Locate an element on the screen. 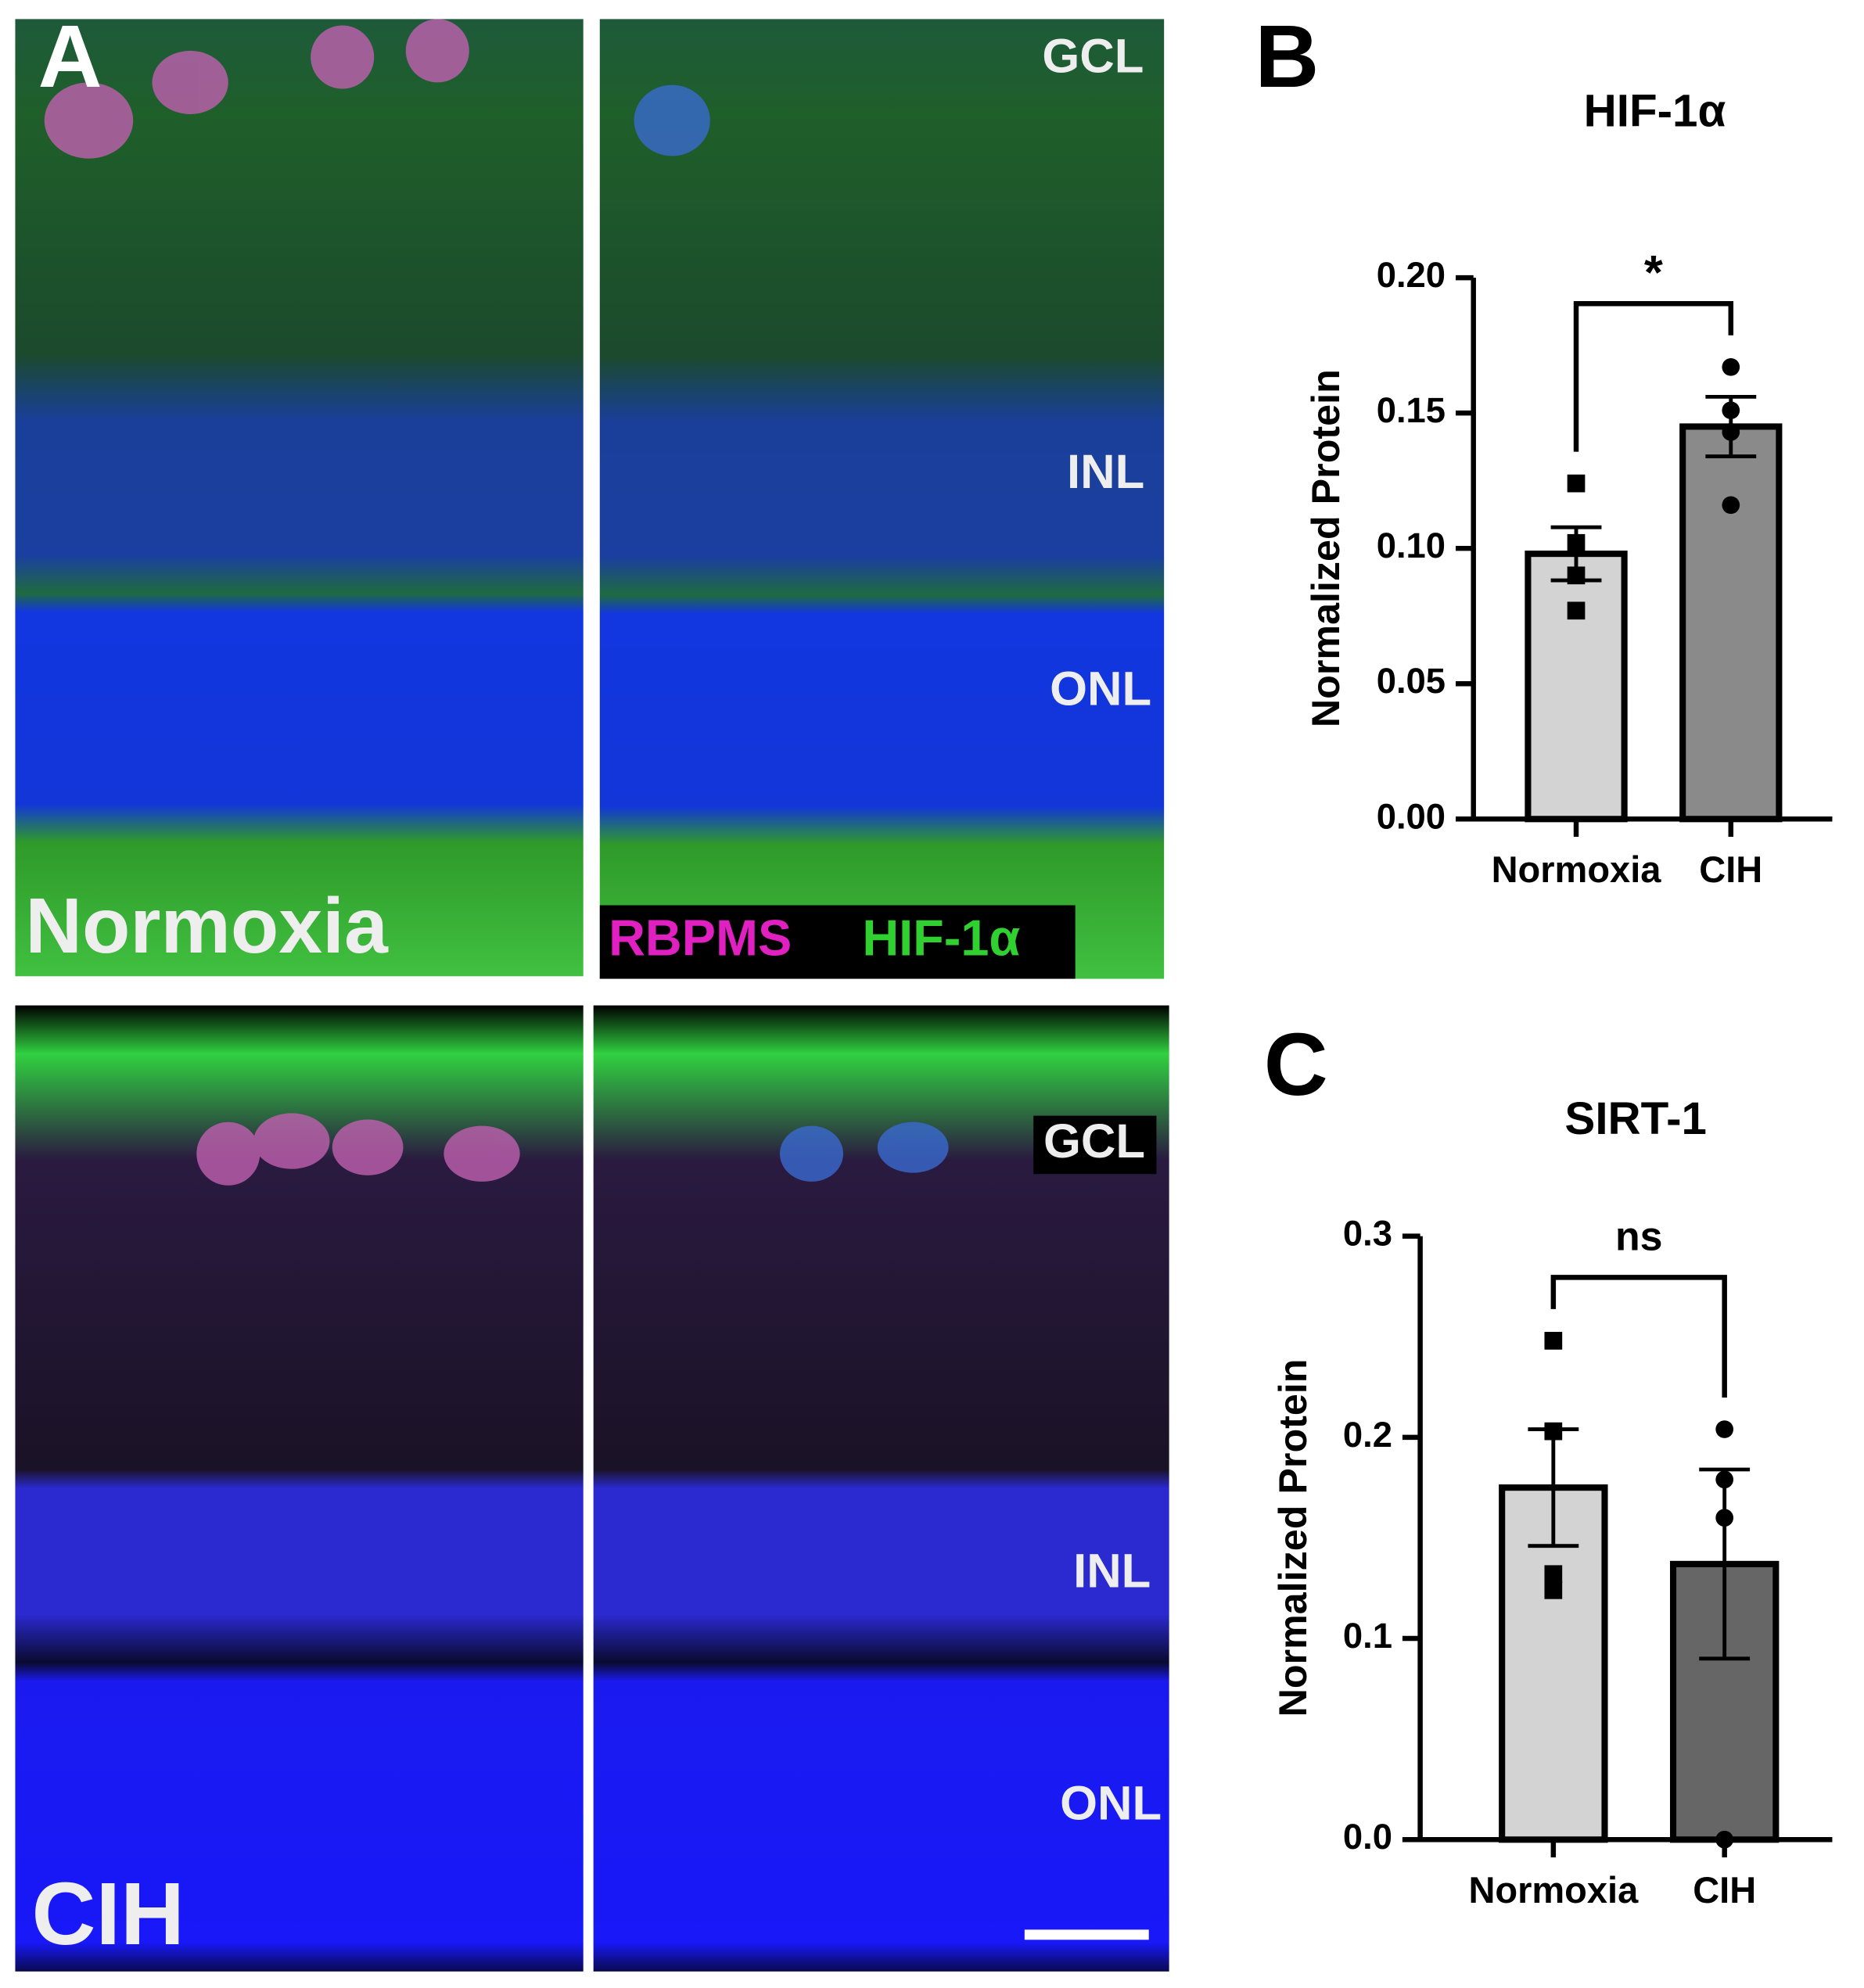  condition-label: CIH is located at coordinates (108, 1914).